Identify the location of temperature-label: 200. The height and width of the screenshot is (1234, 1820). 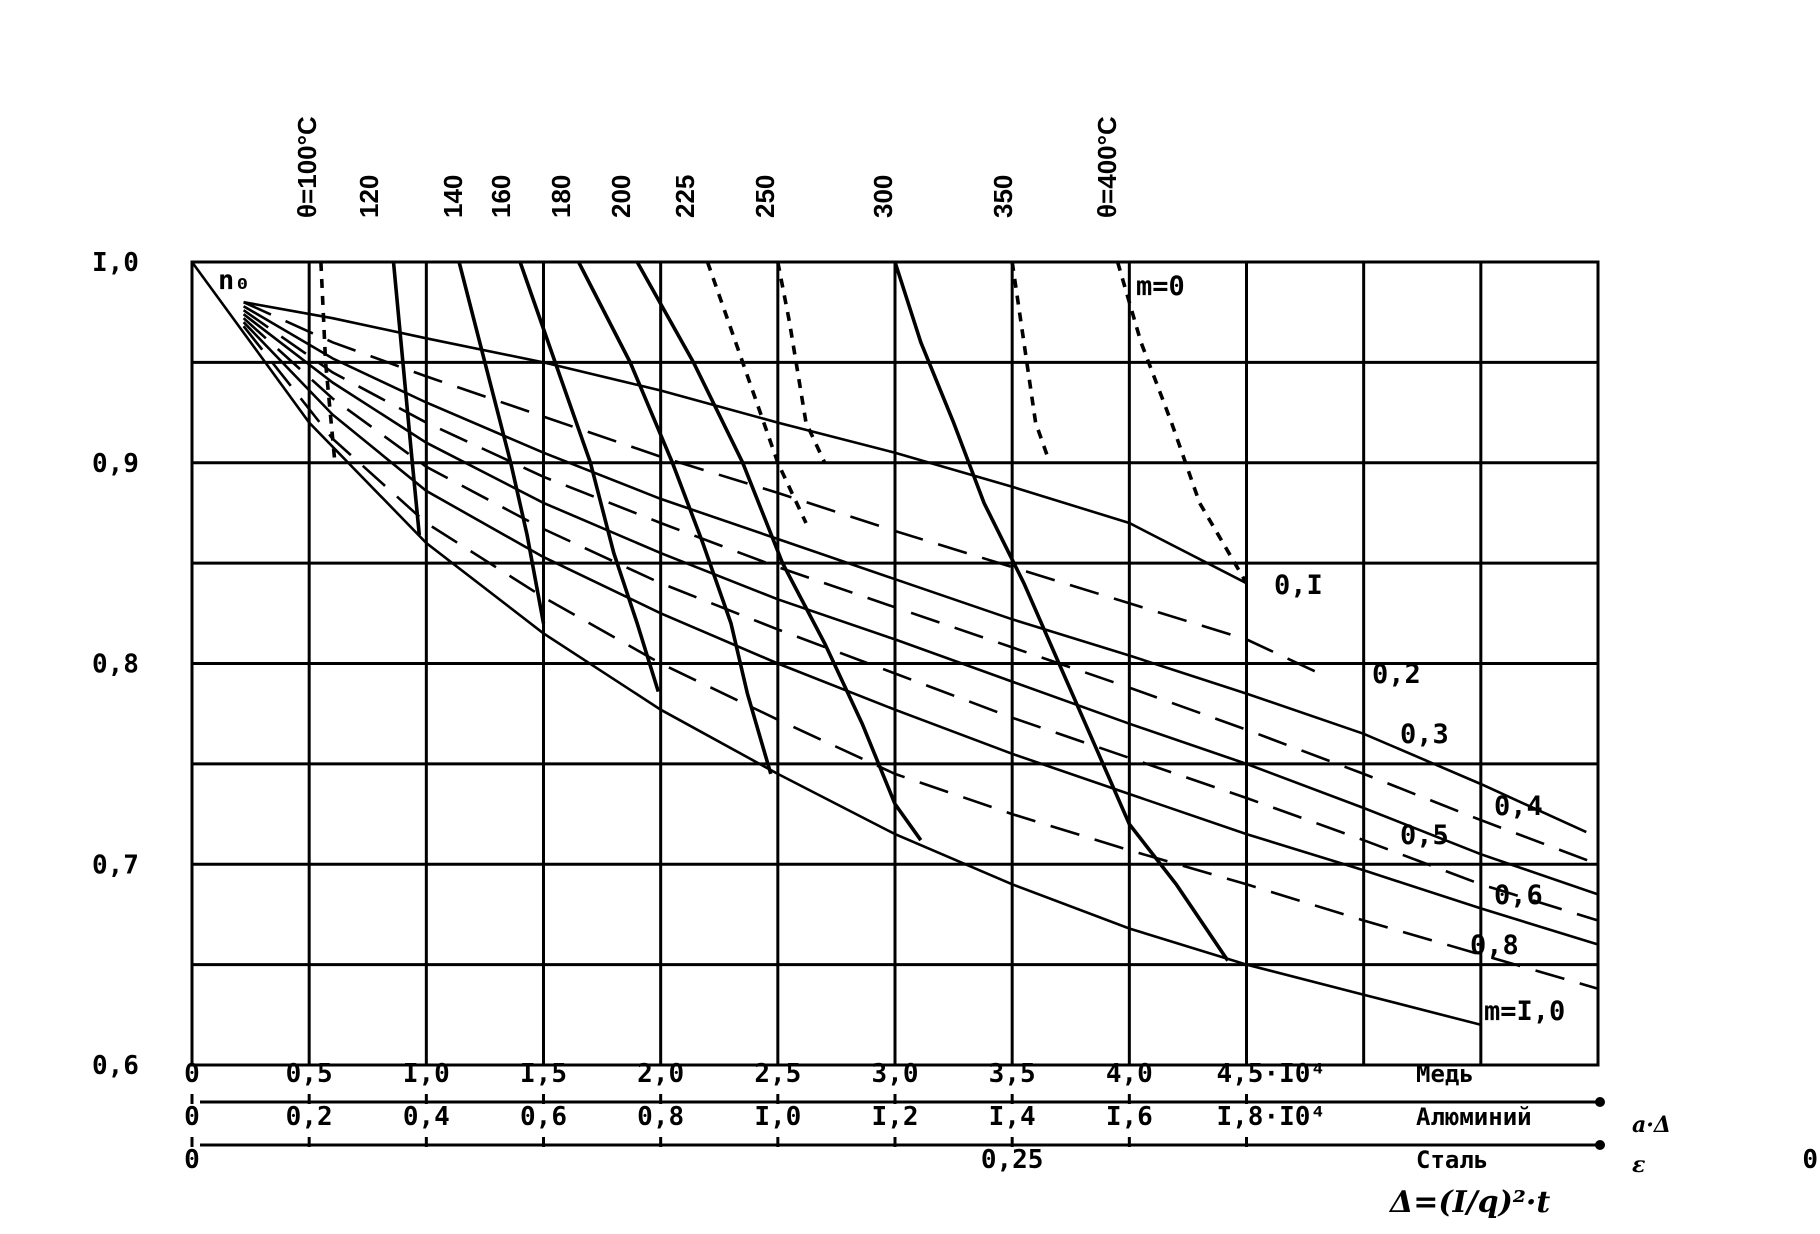
(621, 196).